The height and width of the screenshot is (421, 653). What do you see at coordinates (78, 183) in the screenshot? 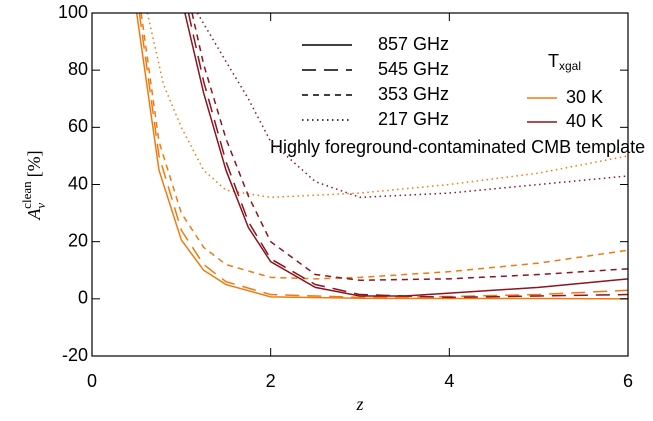
I see `y-tick-label: 40` at bounding box center [78, 183].